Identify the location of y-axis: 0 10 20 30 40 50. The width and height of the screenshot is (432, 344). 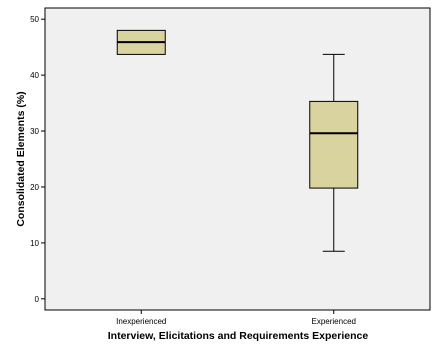
(37, 159).